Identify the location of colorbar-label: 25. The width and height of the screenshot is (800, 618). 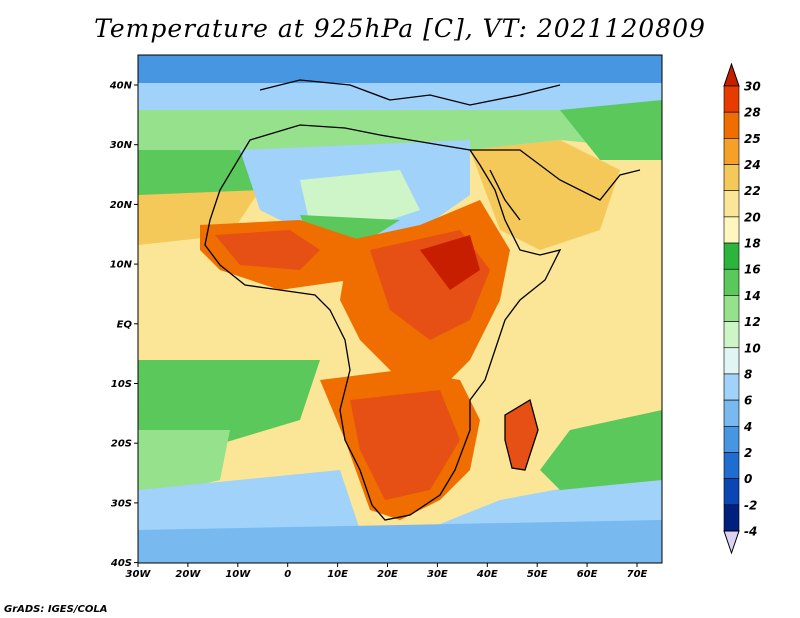
(752, 139).